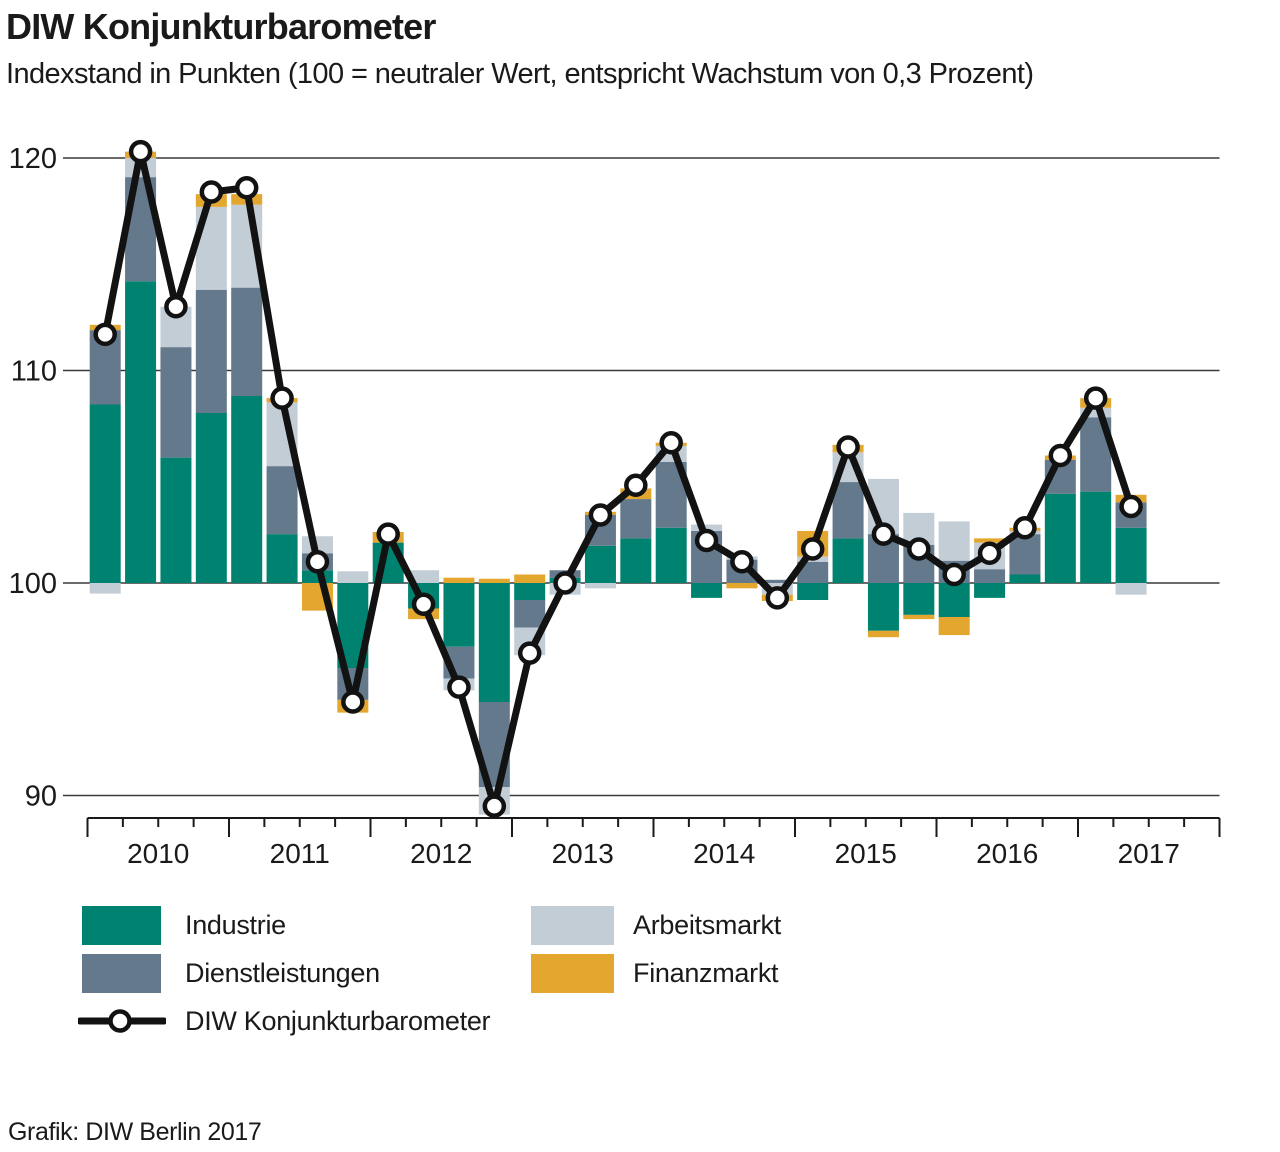 Image resolution: width=1280 pixels, height=1152 pixels. I want to click on data-point-marker-2010Q3, so click(176, 307).